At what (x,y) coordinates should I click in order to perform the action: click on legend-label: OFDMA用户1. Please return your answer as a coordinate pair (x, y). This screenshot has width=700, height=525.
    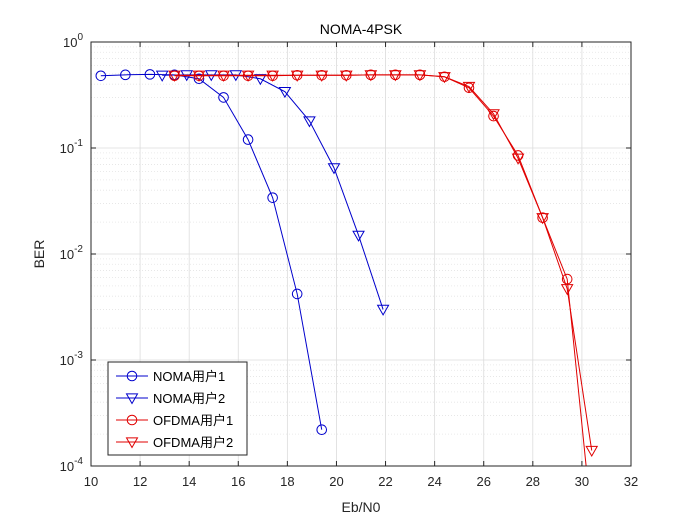
    Looking at the image, I should click on (193, 420).